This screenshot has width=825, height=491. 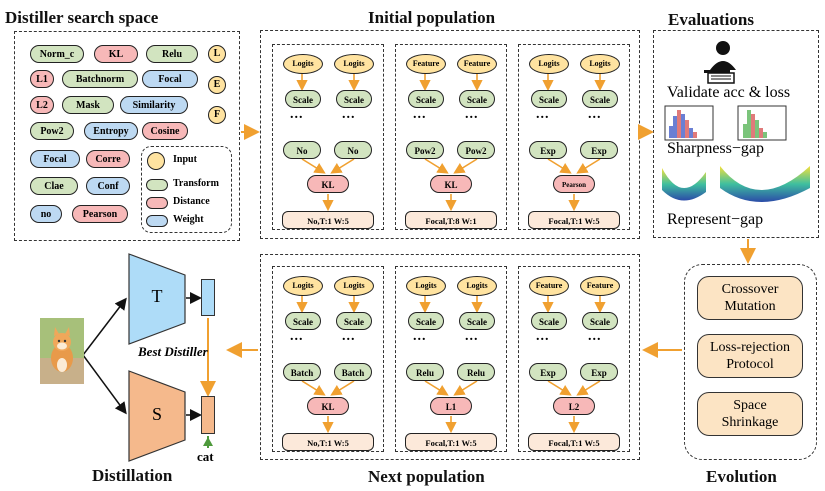 I want to click on input-circle-f: F, so click(x=217, y=115).